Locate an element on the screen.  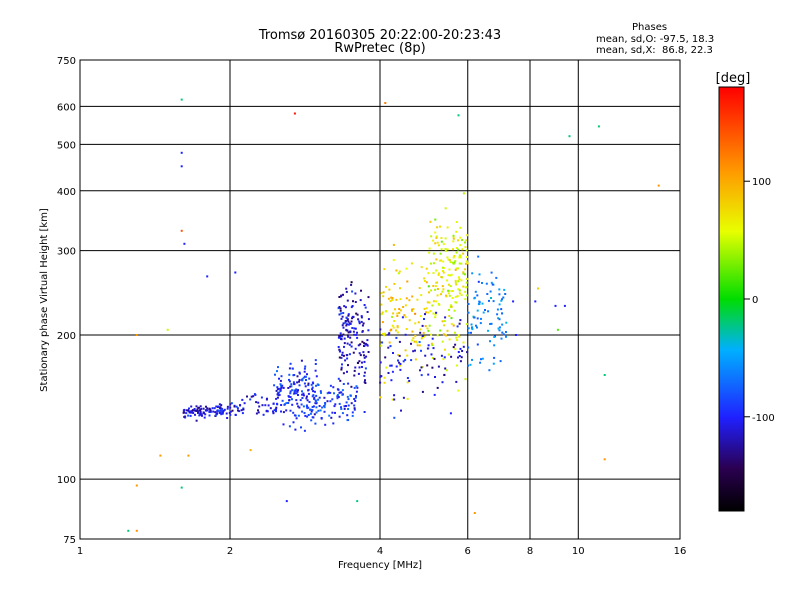
x-tick-label: 1 is located at coordinates (80, 551).